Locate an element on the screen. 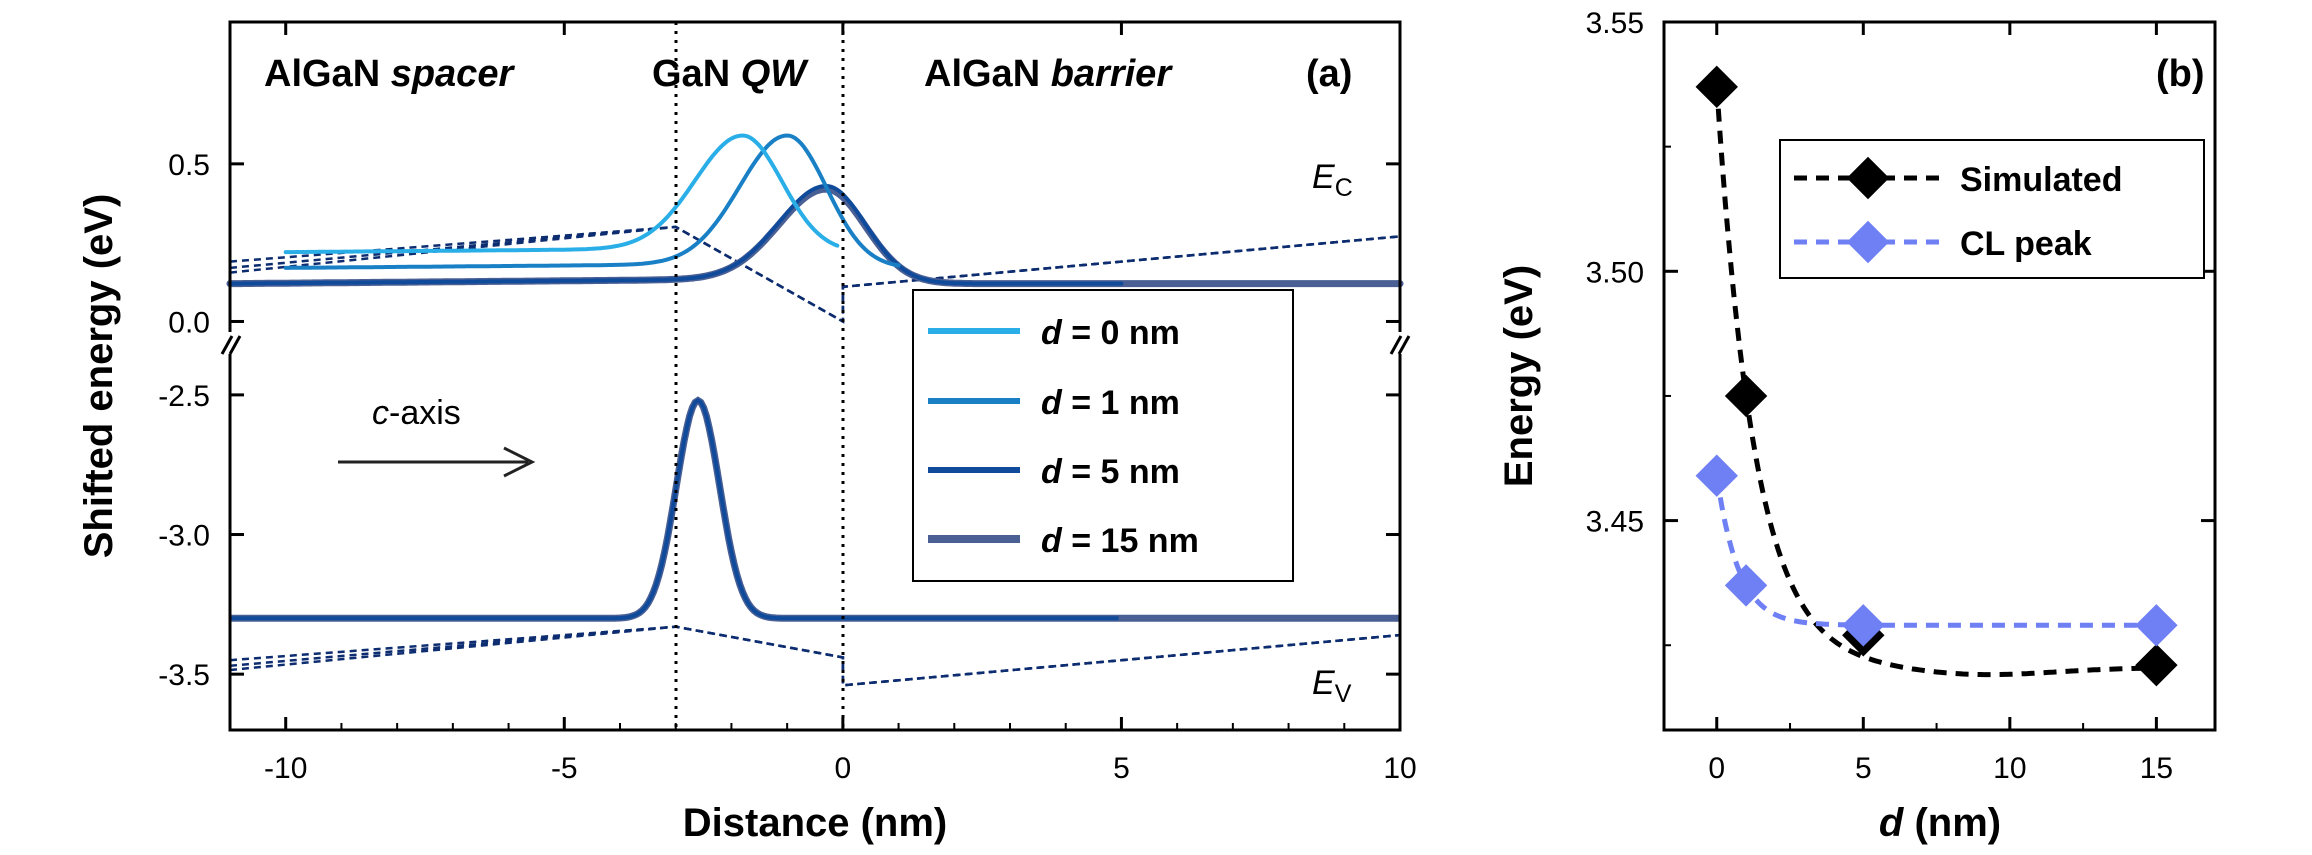 The image size is (2312, 855). panel-a-legend: d = 0 nm d = 1 nm d = 5 nm d = 15 nm is located at coordinates (1103, 435).